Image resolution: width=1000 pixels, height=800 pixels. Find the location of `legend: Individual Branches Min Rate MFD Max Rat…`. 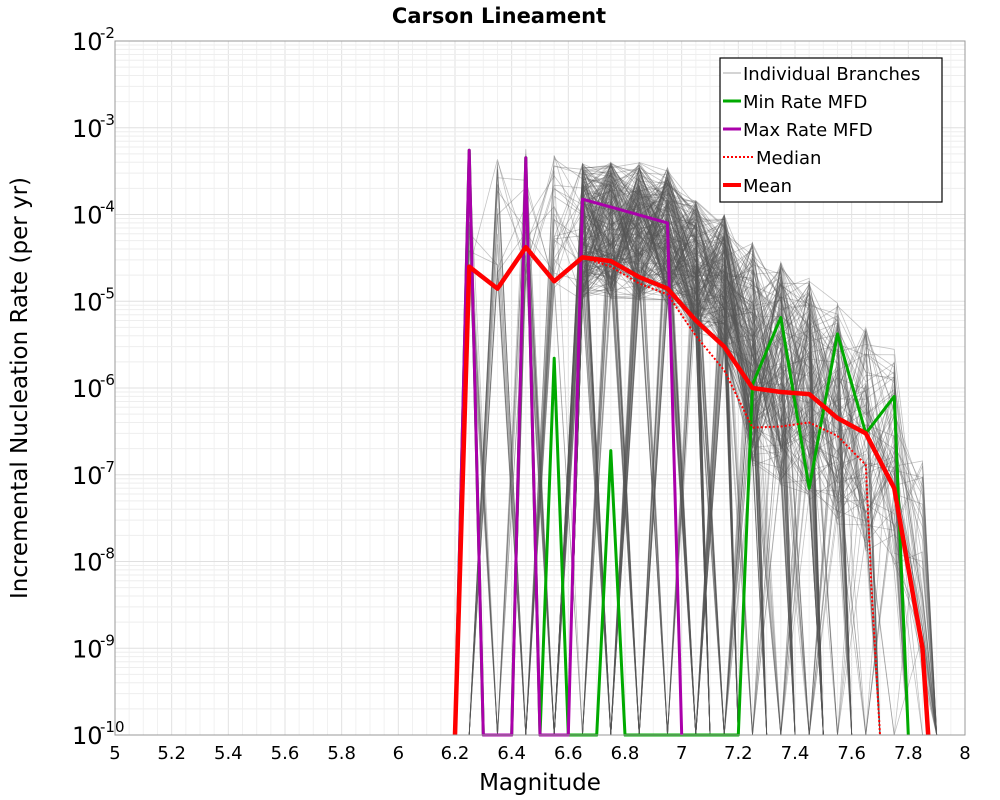

legend: Individual Branches Min Rate MFD Max Rat… is located at coordinates (831, 130).